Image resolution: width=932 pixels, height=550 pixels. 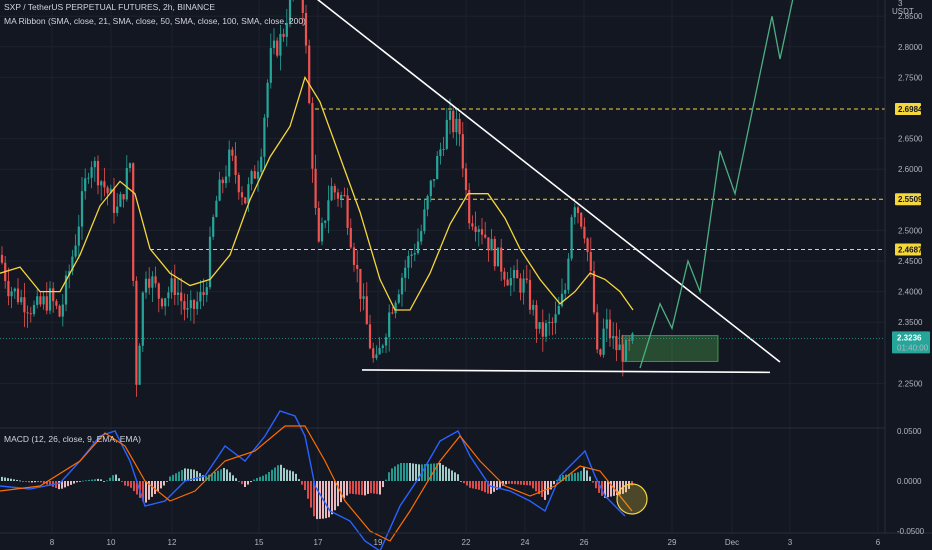 What do you see at coordinates (900, 4) in the screenshot?
I see `price-axis-top-partial: 3` at bounding box center [900, 4].